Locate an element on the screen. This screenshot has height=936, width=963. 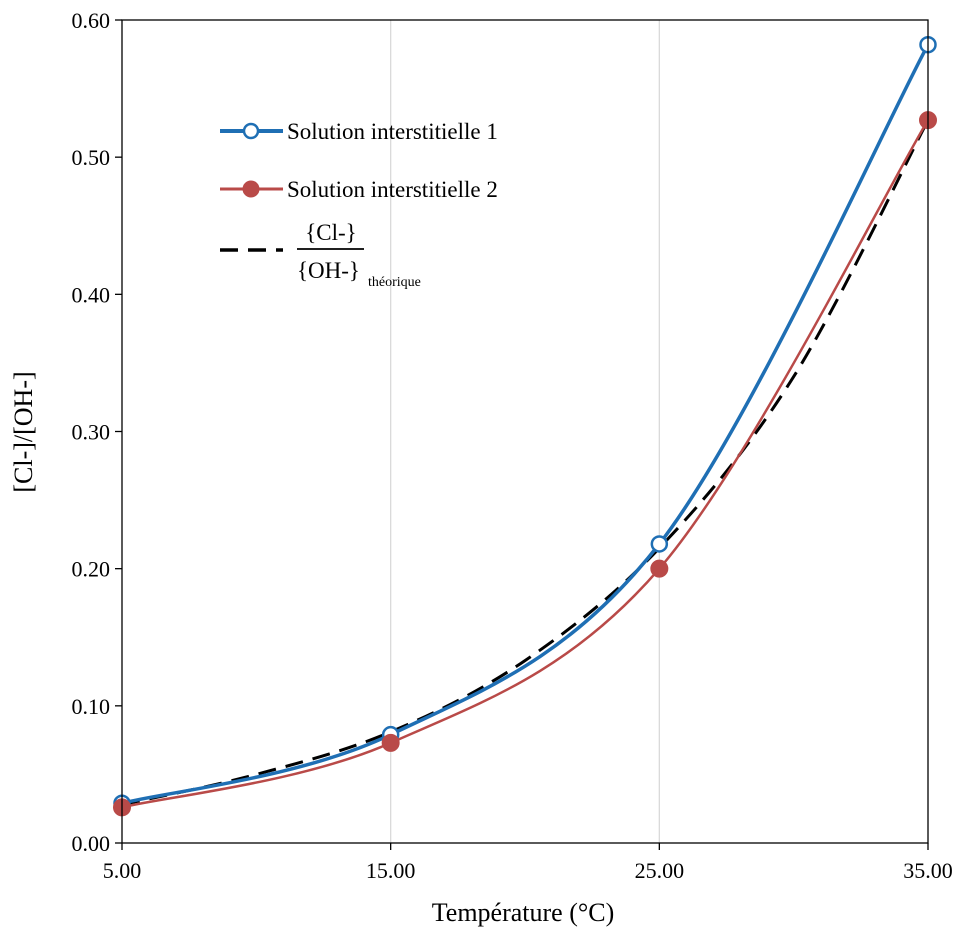
x-tick-label: 25.00 is located at coordinates (660, 870).